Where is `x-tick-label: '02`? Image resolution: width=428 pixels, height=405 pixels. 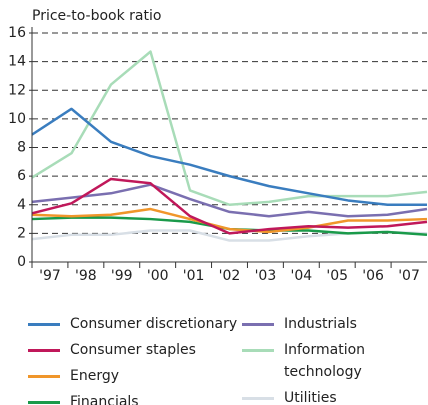 x-tick-label: '02 is located at coordinates (230, 276).